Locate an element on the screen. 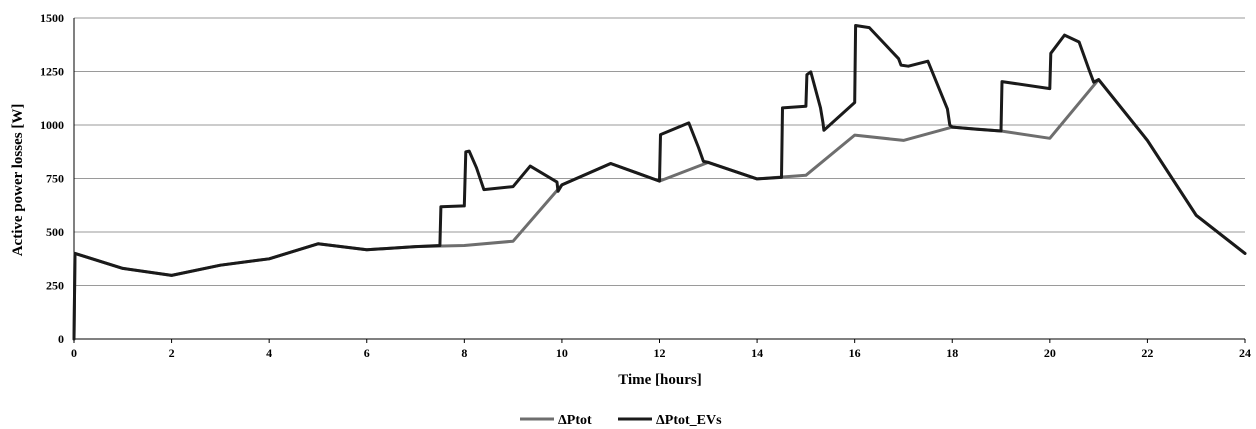 This screenshot has width=1256, height=429. x-tick-label: 2 is located at coordinates (172, 353).